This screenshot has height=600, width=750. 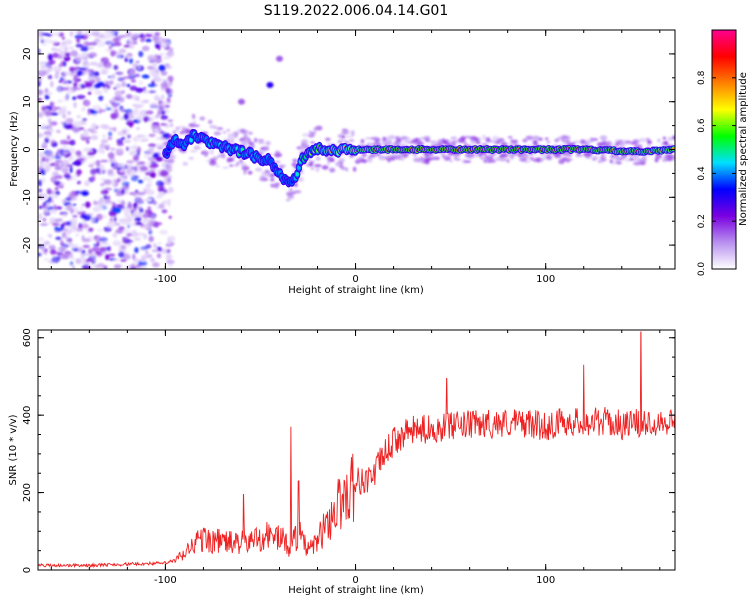 What do you see at coordinates (418, 158) in the screenshot?
I see `frequency-ridge` at bounding box center [418, 158].